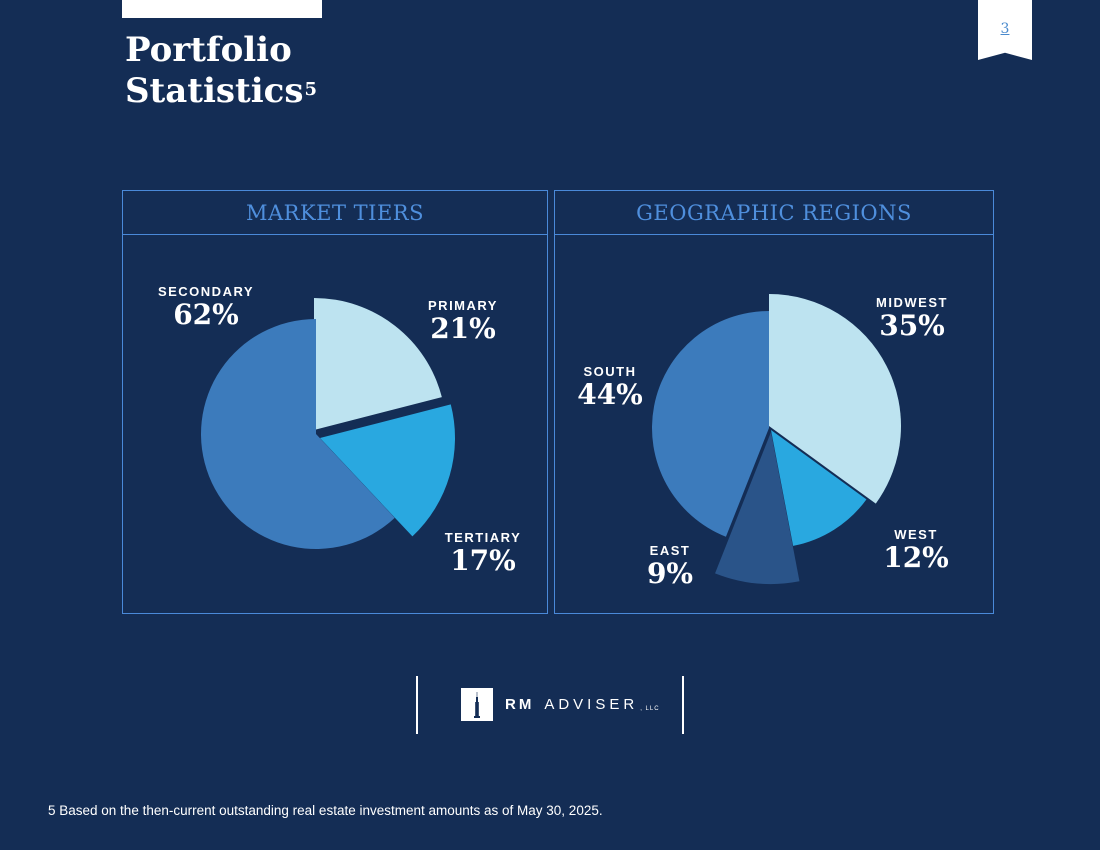 The width and height of the screenshot is (1100, 850). I want to click on geographic-regions-header: GEOGRAPHIC REGIONS, so click(774, 213).